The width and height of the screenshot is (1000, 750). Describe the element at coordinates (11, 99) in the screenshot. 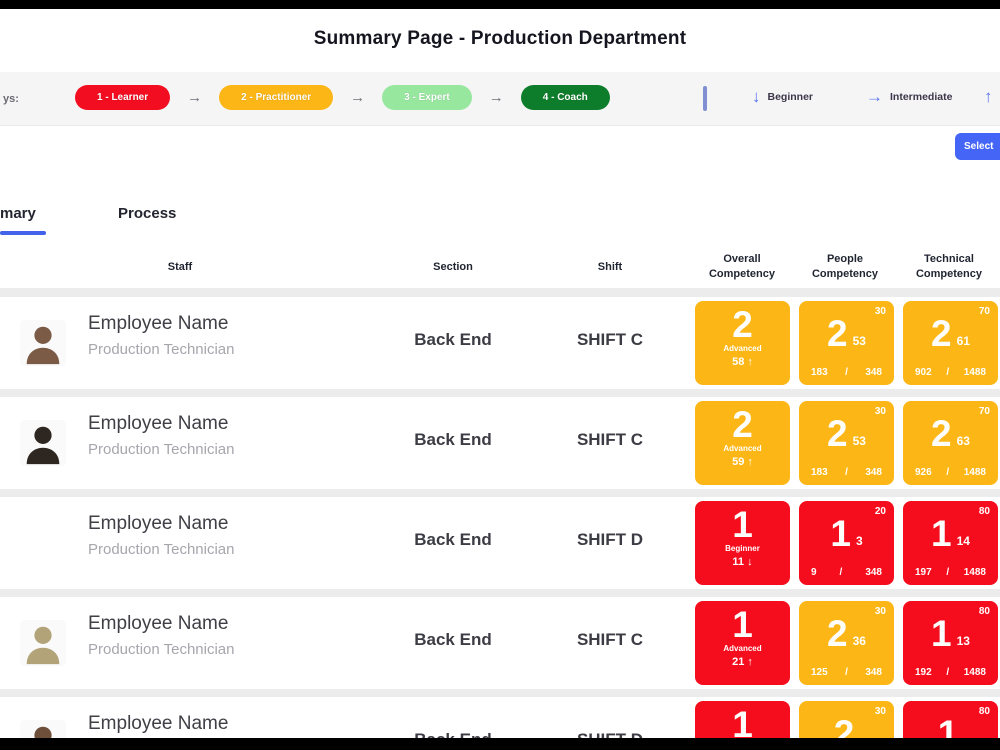

I see `legend-keys-label: ys:` at that location.